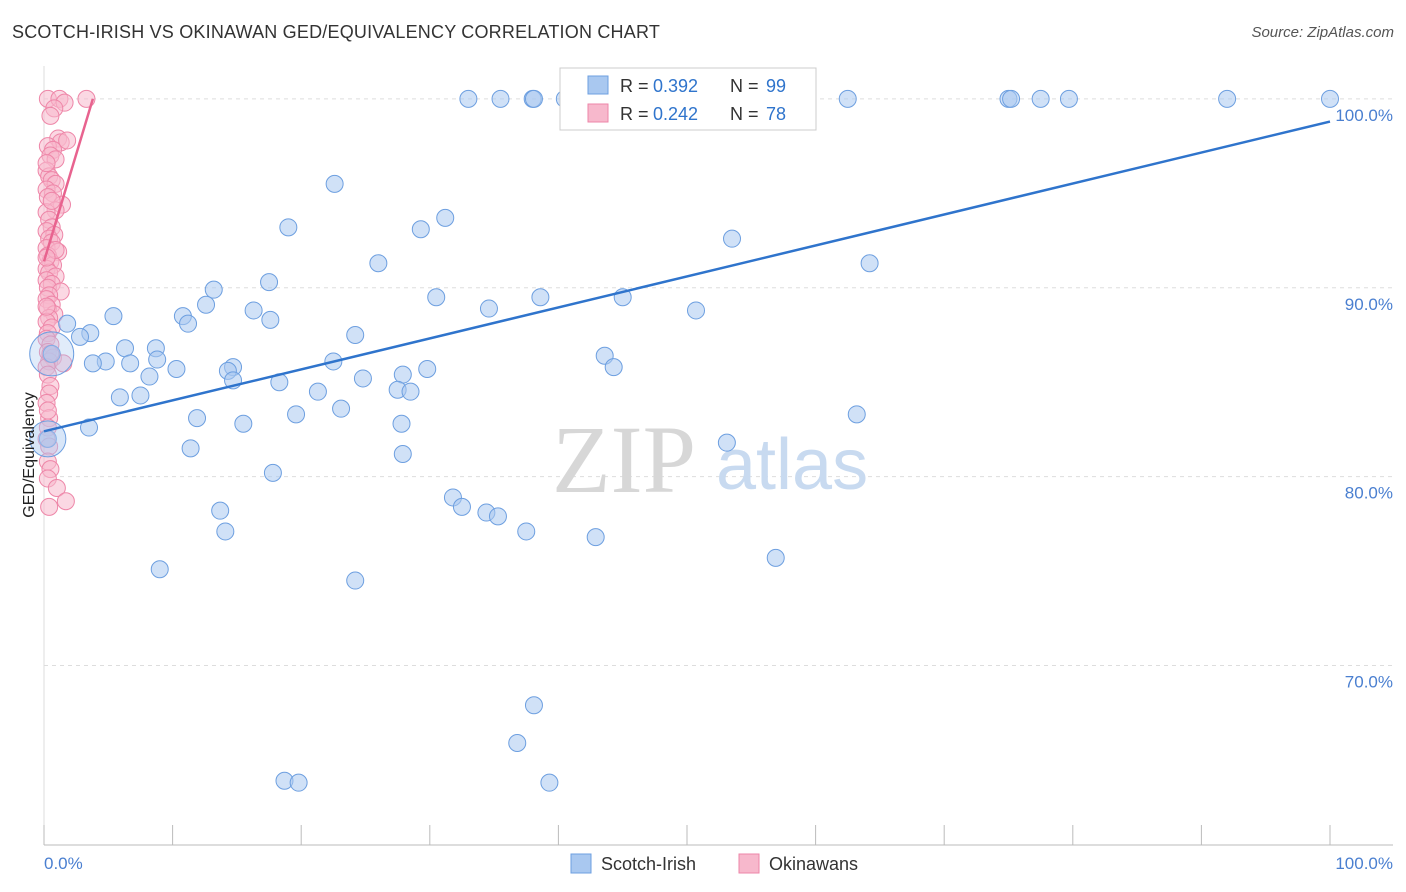 The width and height of the screenshot is (1406, 892). What do you see at coordinates (1364, 399) in the screenshot?
I see `y-tick-labels: 70.0% 80.0% 90.0% 100.0%` at bounding box center [1364, 399].